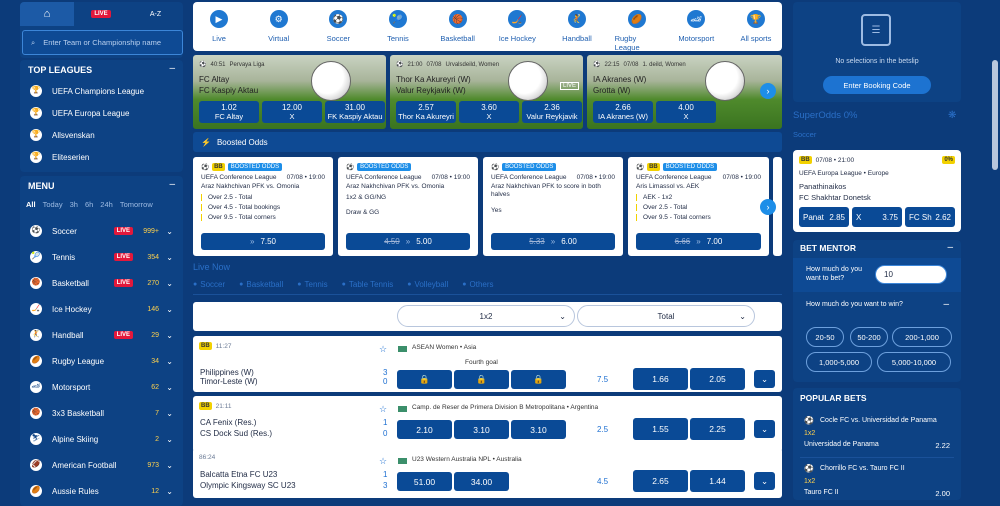  I want to click on top-league-item: 🏆 Allsvenskan, so click(101, 135).